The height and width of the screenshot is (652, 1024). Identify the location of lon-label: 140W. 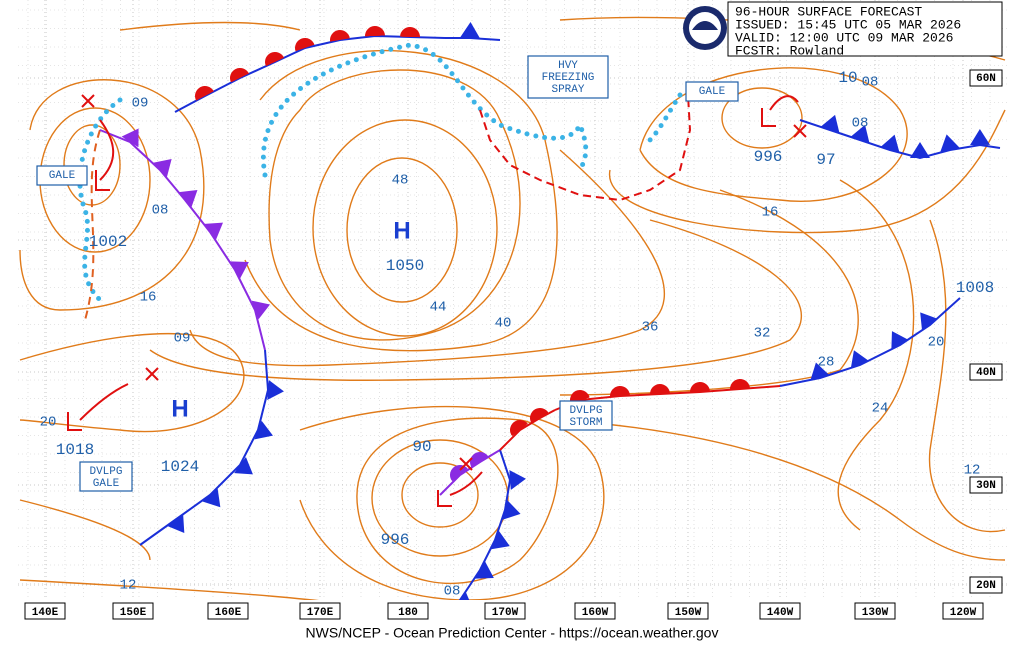
(780, 613).